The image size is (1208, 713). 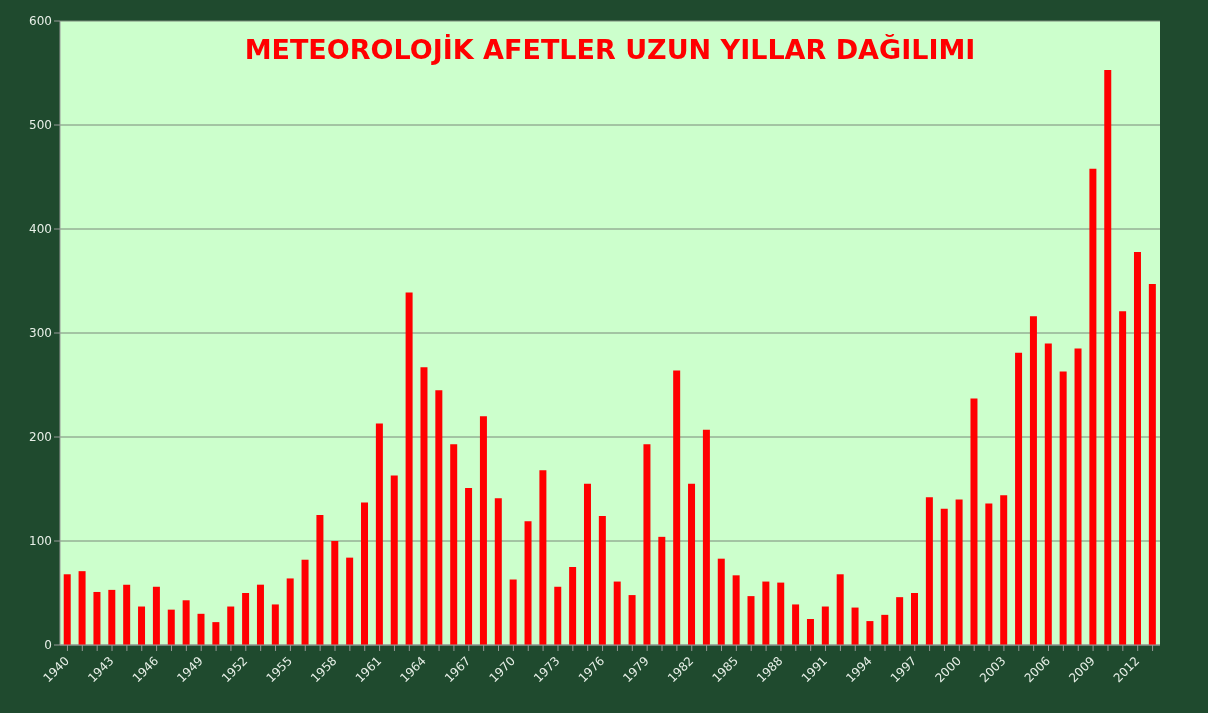 I want to click on y-tick-label: 200, so click(x=40, y=437).